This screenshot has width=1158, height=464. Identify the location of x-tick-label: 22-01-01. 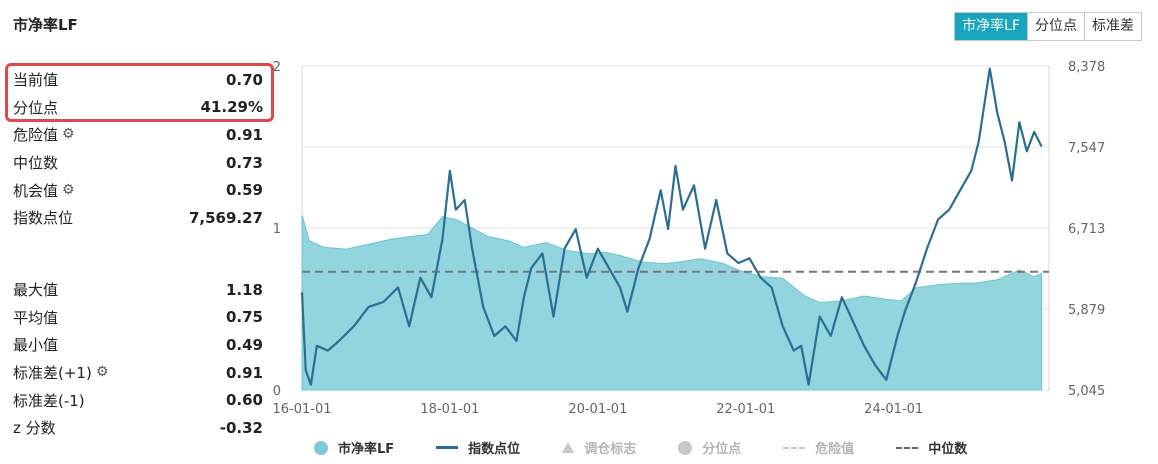
(745, 409).